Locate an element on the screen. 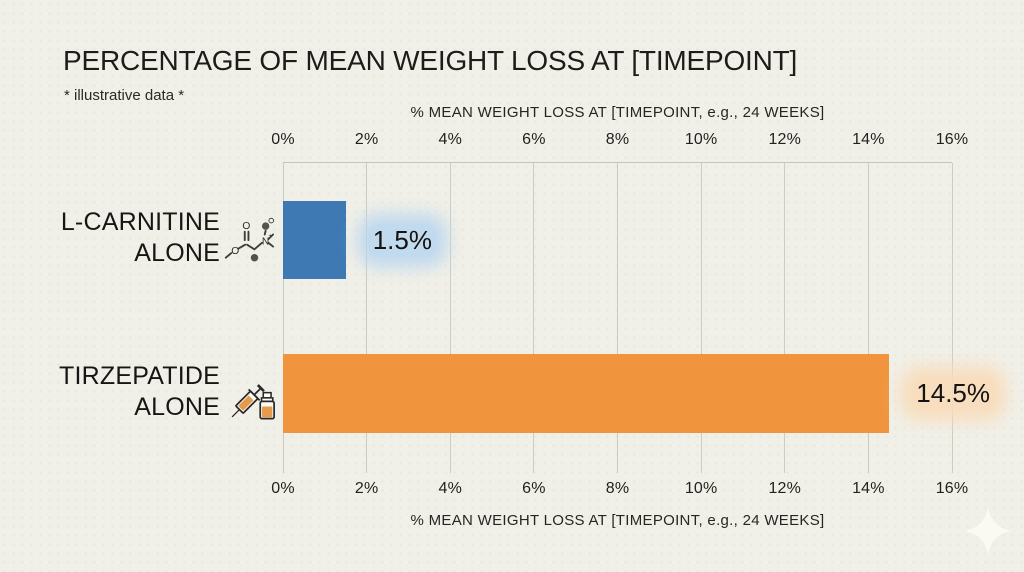 The height and width of the screenshot is (572, 1024). sparkle-logo-icon is located at coordinates (988, 531).